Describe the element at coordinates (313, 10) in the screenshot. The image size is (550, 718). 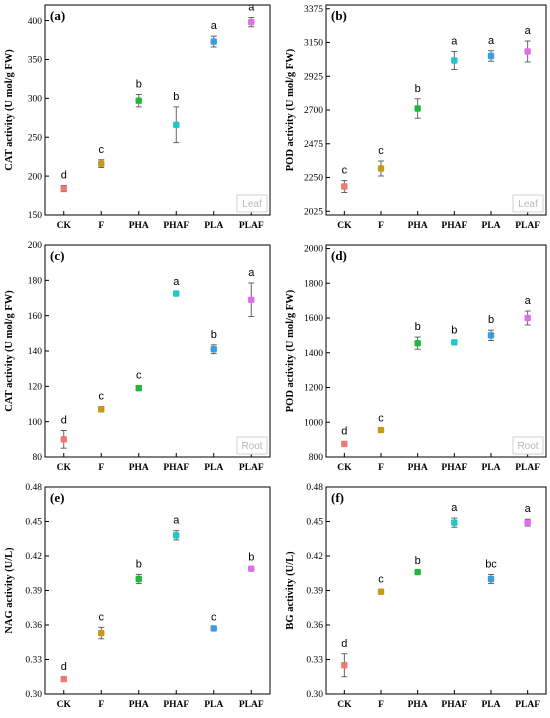
I see `y-tick-label: 3375` at that location.